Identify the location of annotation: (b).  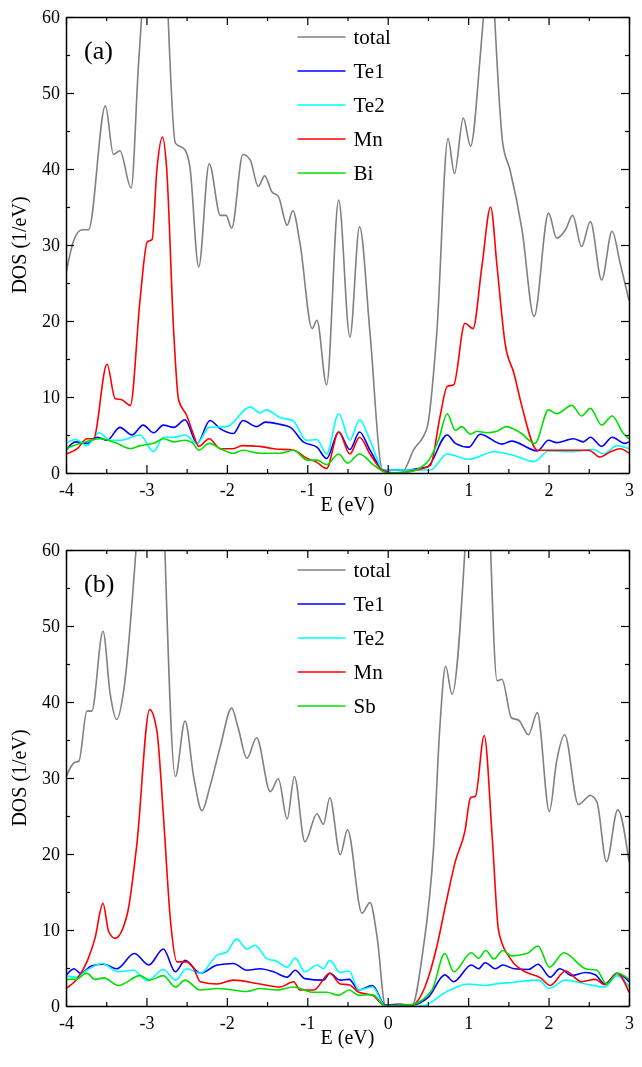
(99, 583).